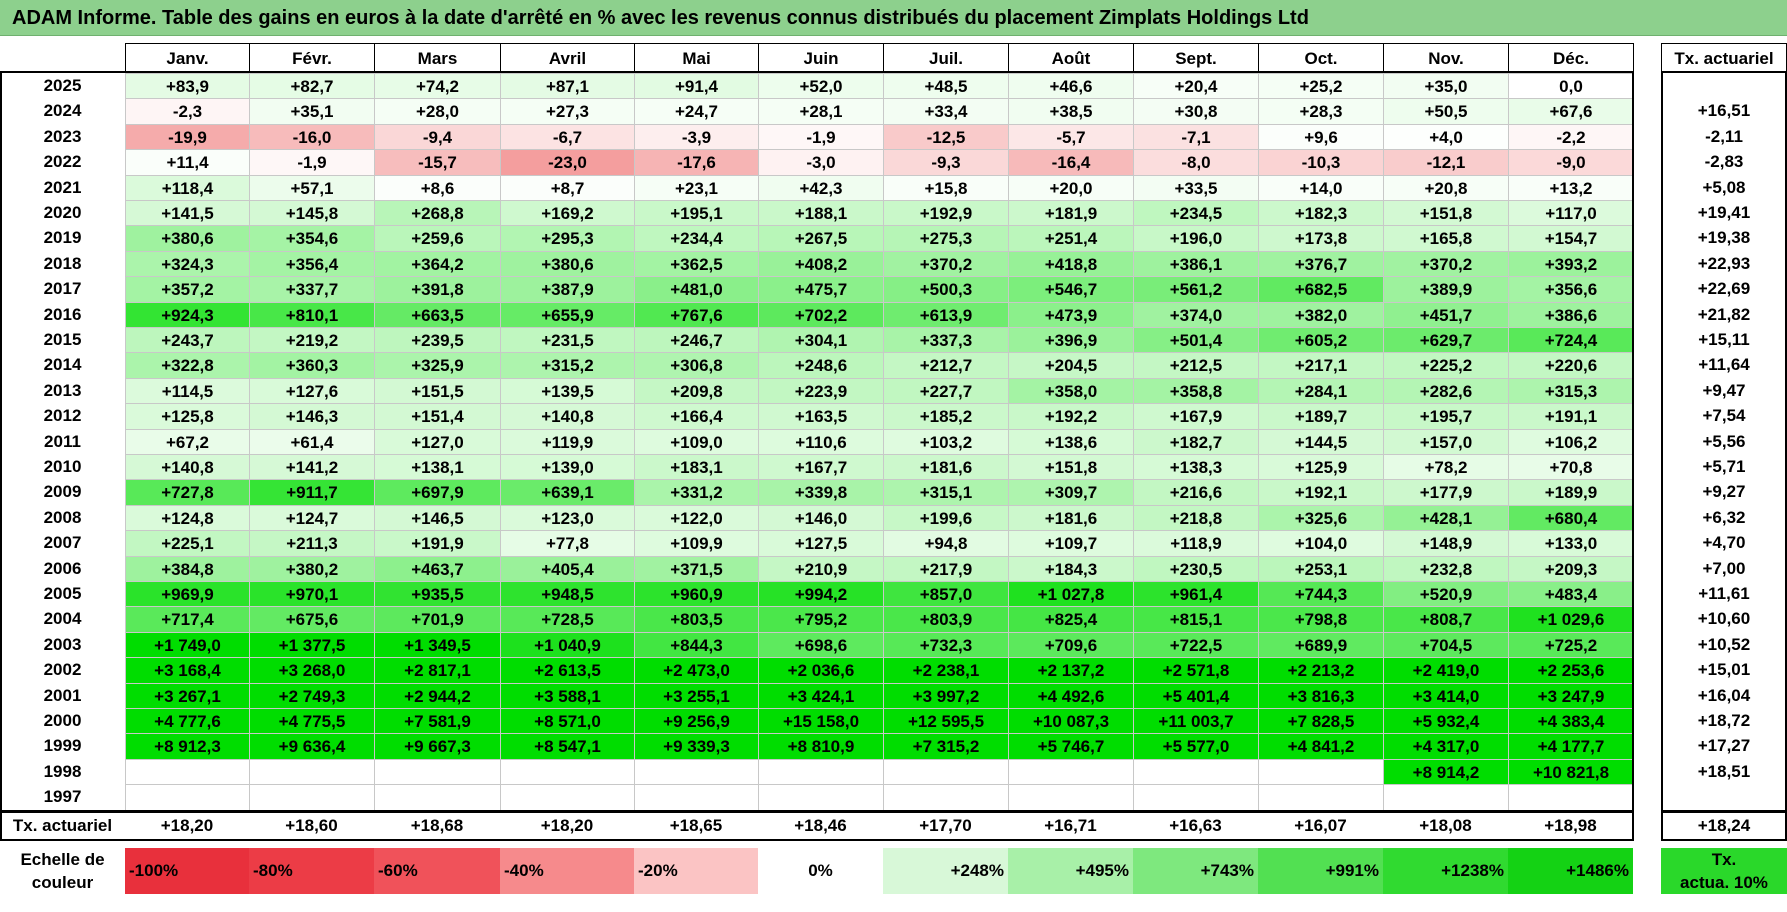 This screenshot has height=912, width=1787. I want to click on row-year: 1998, so click(62, 771).